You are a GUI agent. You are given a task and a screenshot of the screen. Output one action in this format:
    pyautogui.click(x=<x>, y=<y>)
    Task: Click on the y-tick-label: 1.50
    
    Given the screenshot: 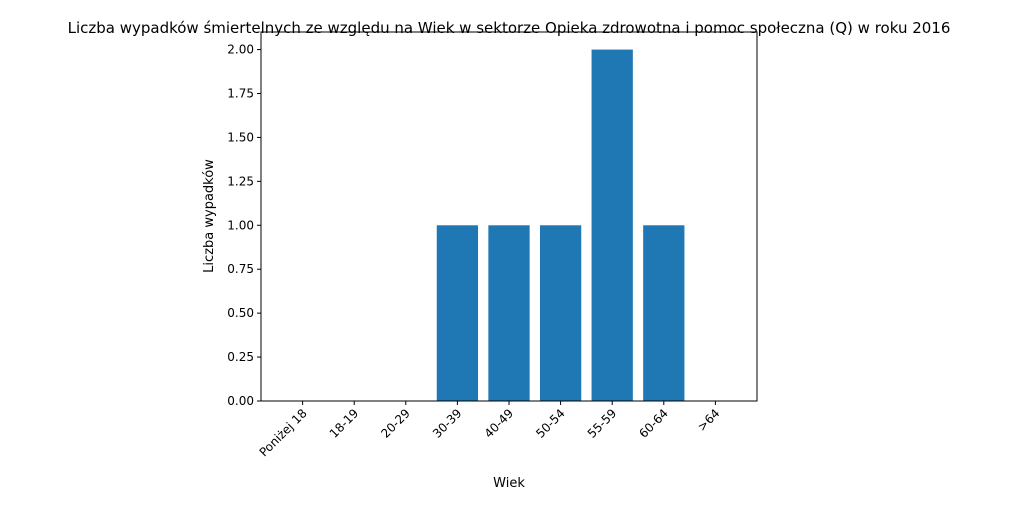 What is the action you would take?
    pyautogui.click(x=240, y=137)
    